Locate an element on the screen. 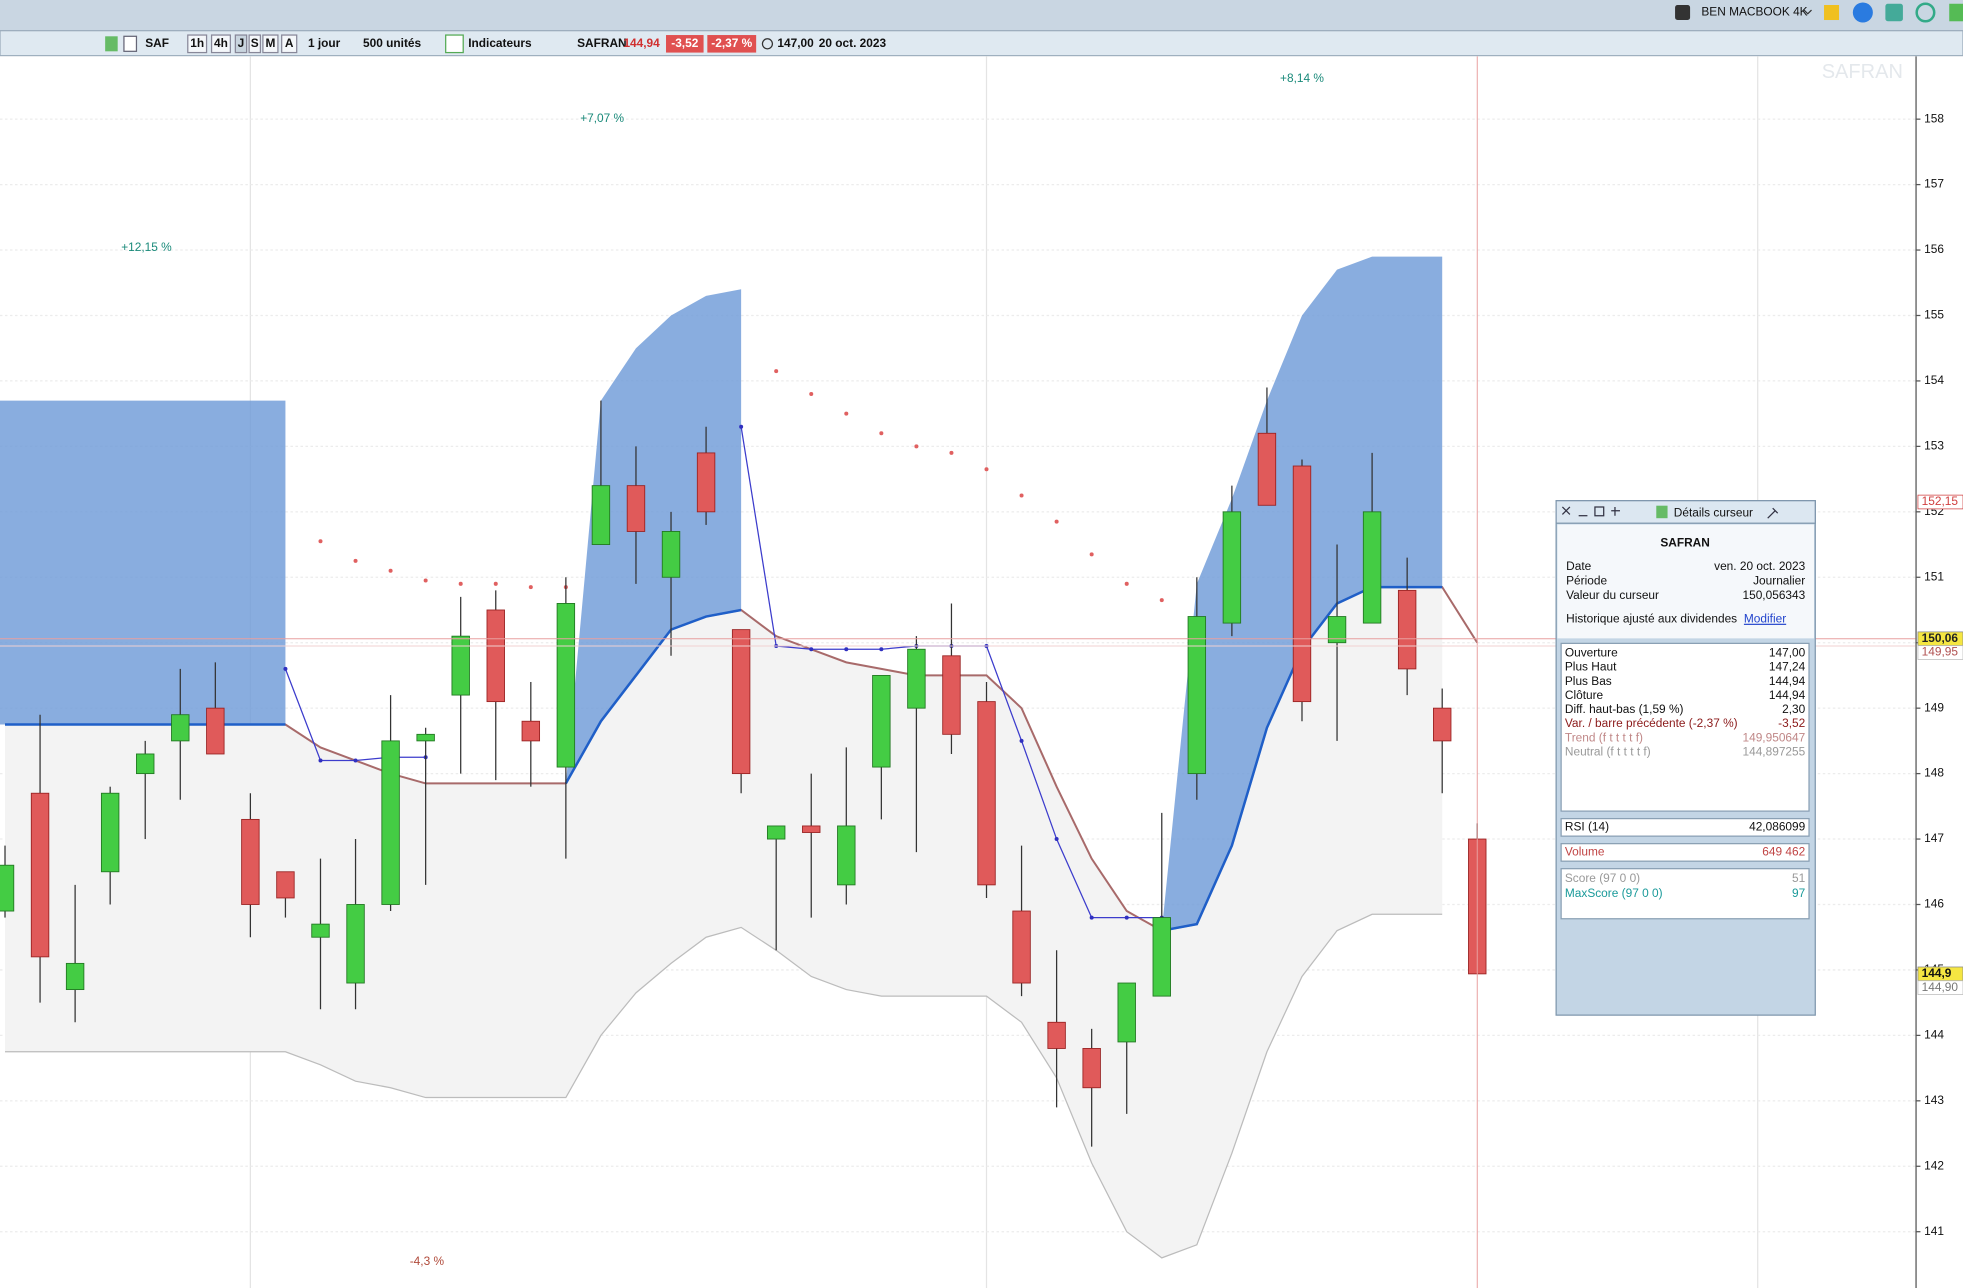  rsi-label: RSI (14) is located at coordinates (1587, 827).